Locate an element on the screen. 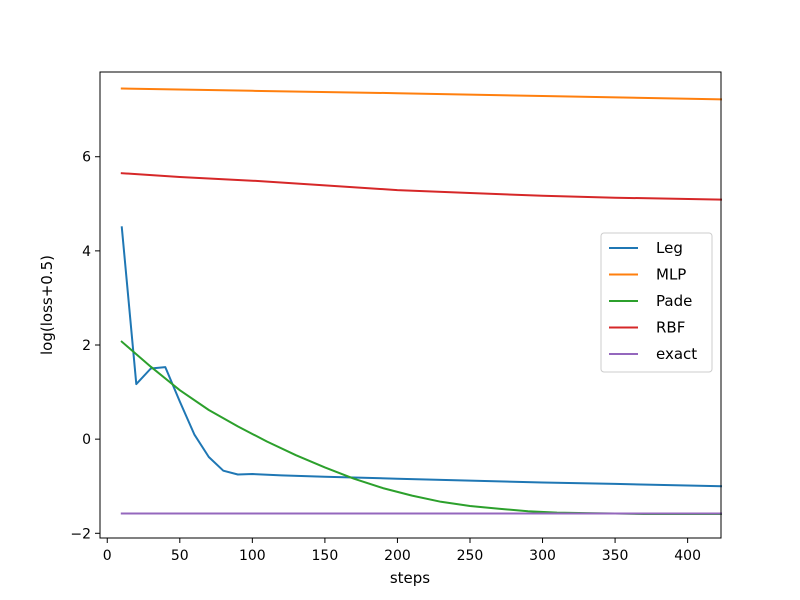 This screenshot has width=800, height=600. legend-box is located at coordinates (656, 302).